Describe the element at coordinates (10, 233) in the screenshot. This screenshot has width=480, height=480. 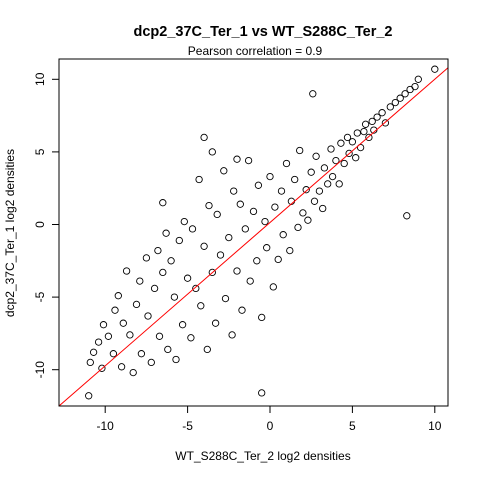
I see `y-axis-label: dcp2_37C_Ter_1 log2 densities` at that location.